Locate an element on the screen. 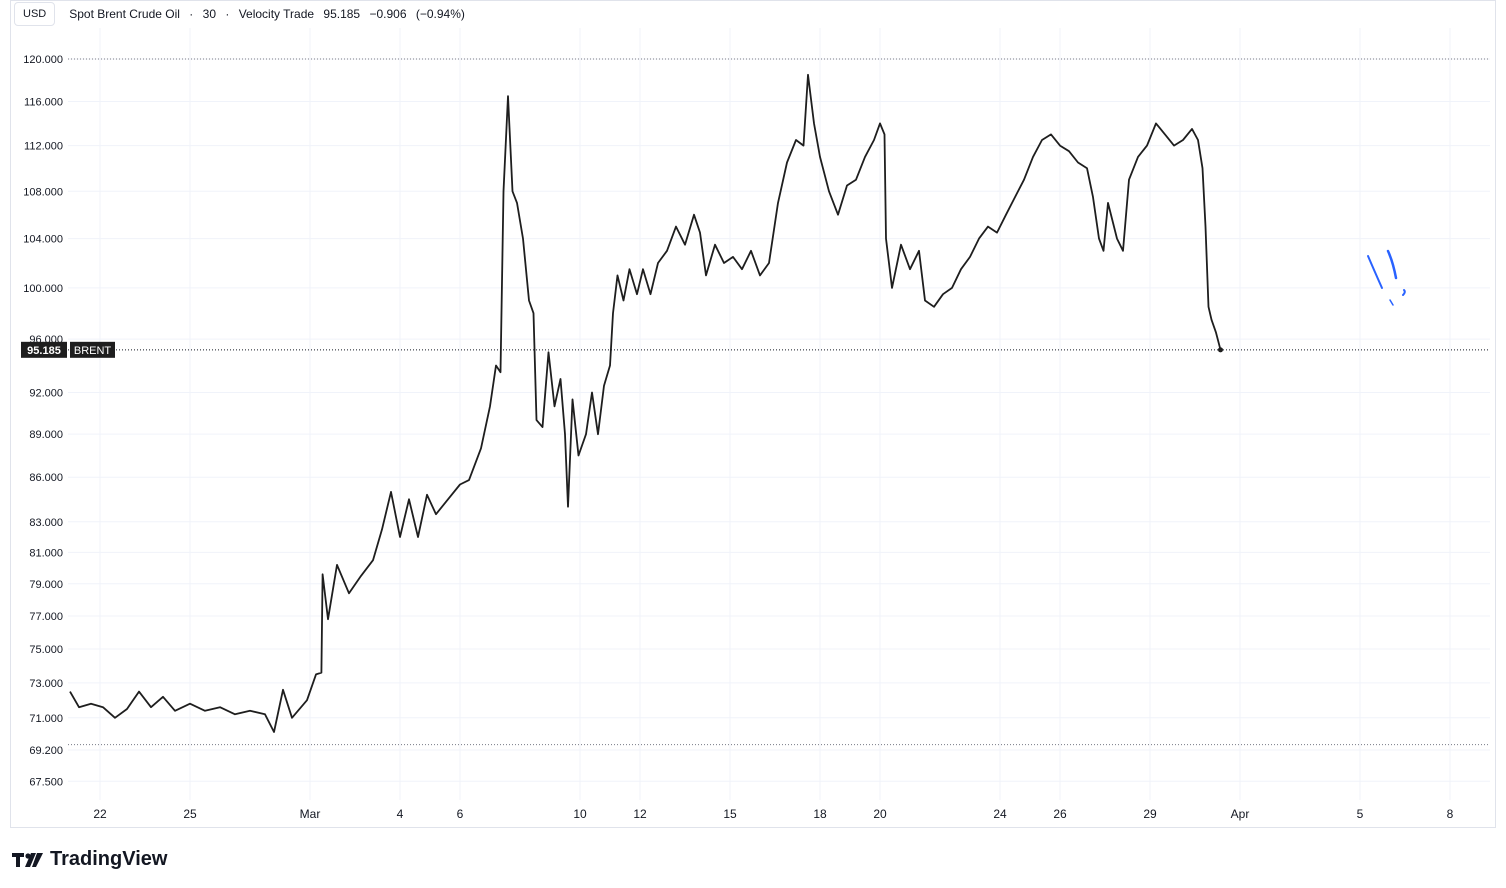 Image resolution: width=1506 pixels, height=888 pixels. interval-label: 30 is located at coordinates (209, 14).